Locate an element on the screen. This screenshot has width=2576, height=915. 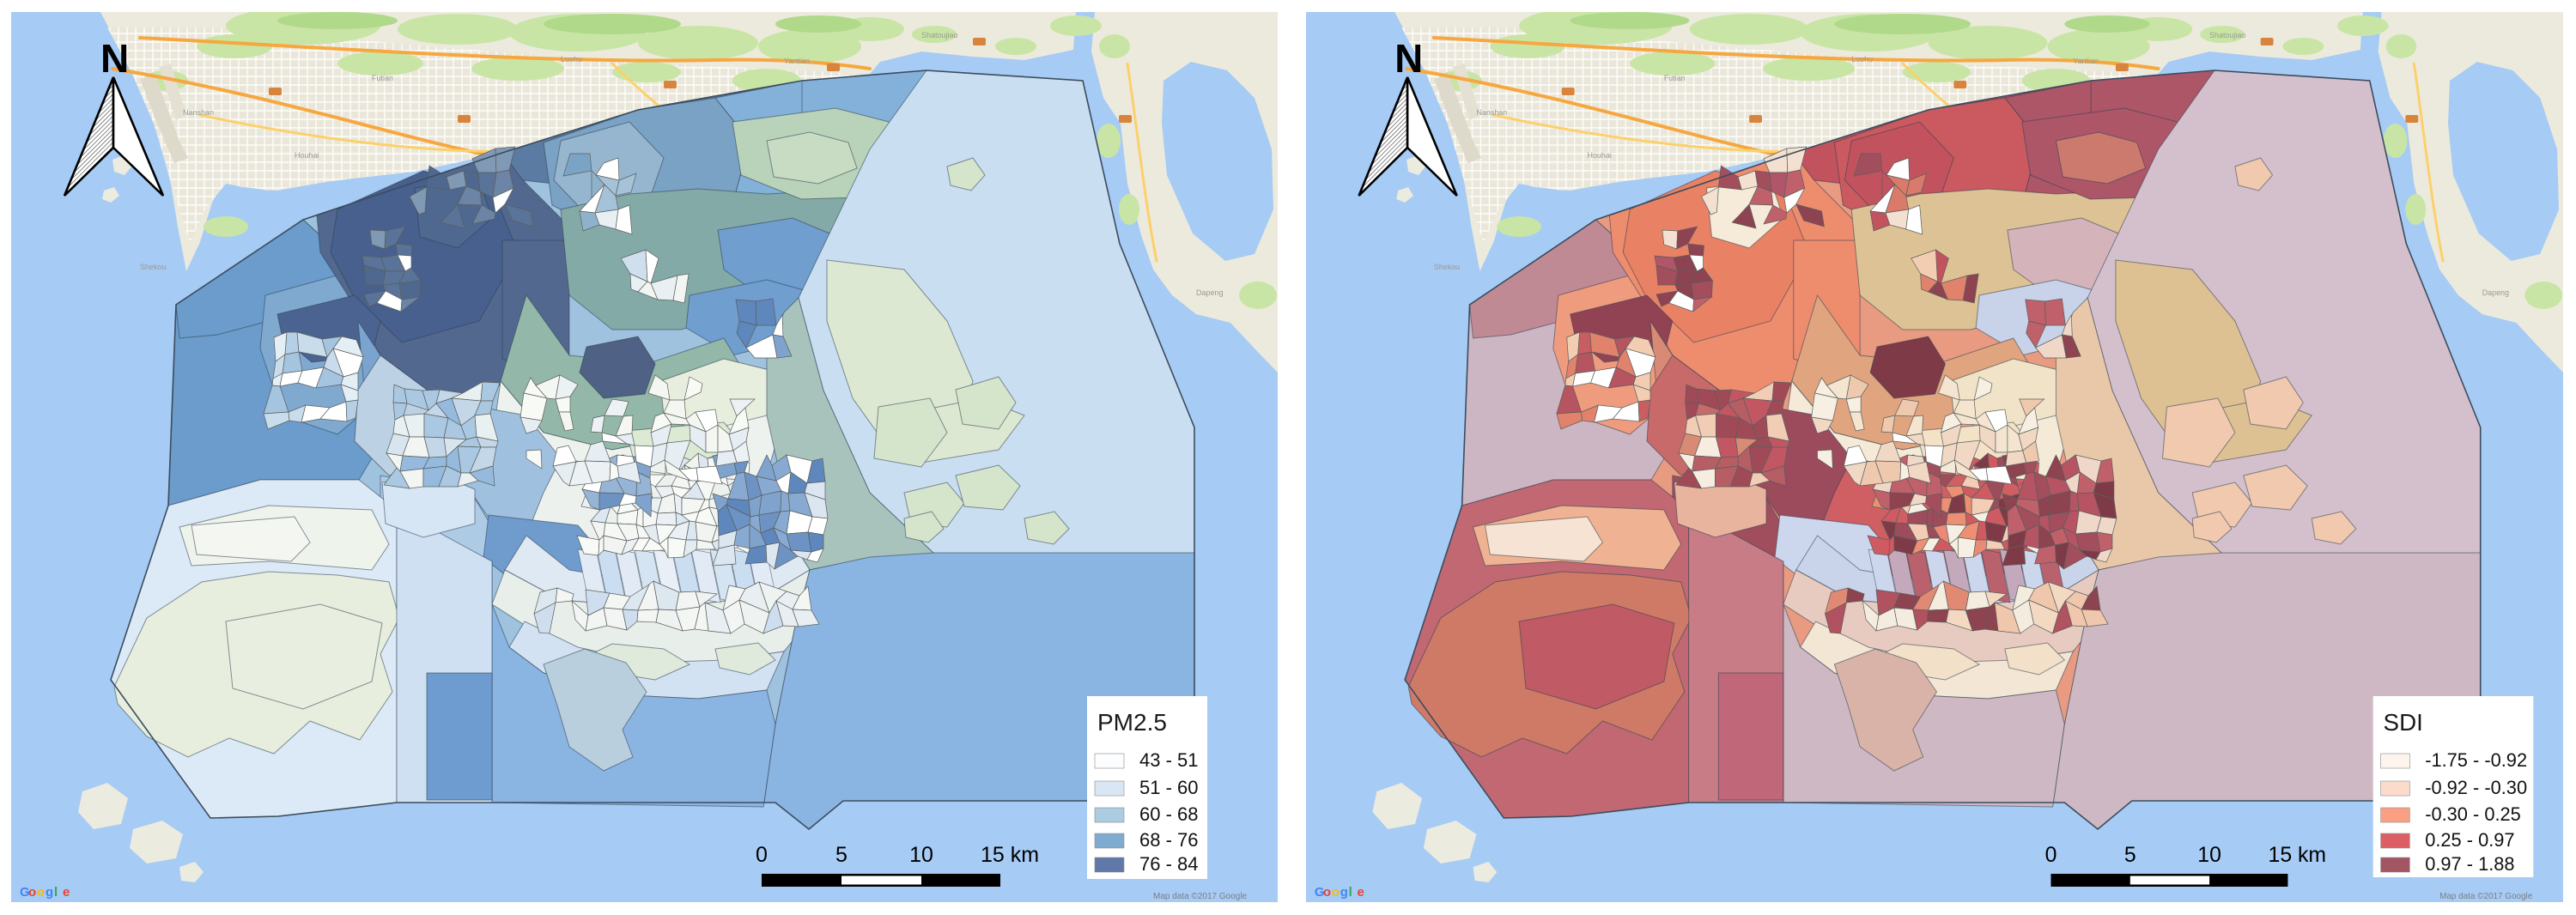
svg-text: 68 - 76 is located at coordinates (1169, 840).